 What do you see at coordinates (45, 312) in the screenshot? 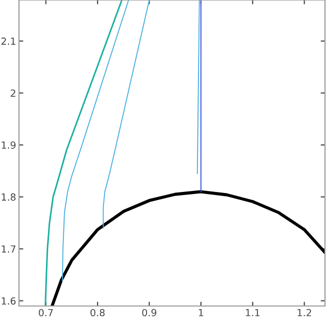
I see `x-tick-label: 0.7` at bounding box center [45, 312].